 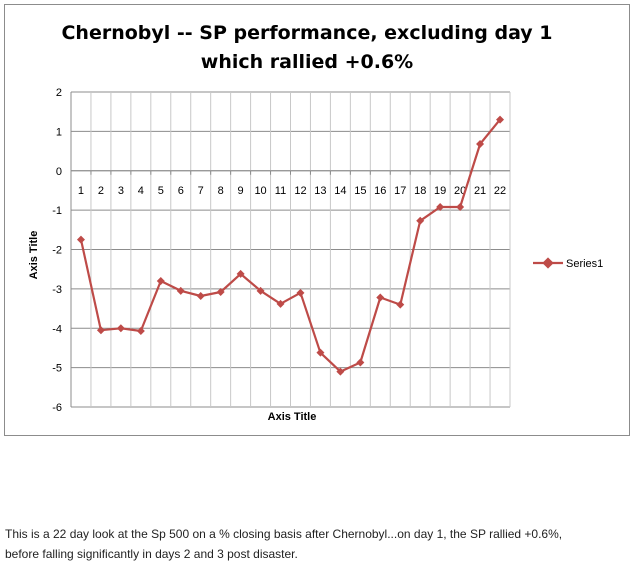 What do you see at coordinates (101, 191) in the screenshot?
I see `x-tick-label: 2` at bounding box center [101, 191].